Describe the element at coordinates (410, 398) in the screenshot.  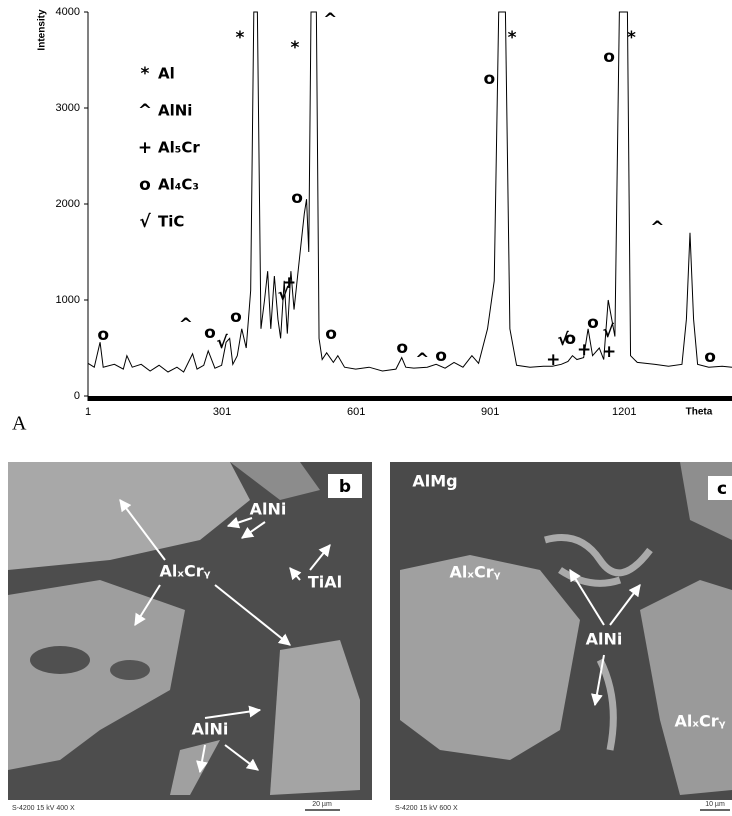
I see `x-axis` at that location.